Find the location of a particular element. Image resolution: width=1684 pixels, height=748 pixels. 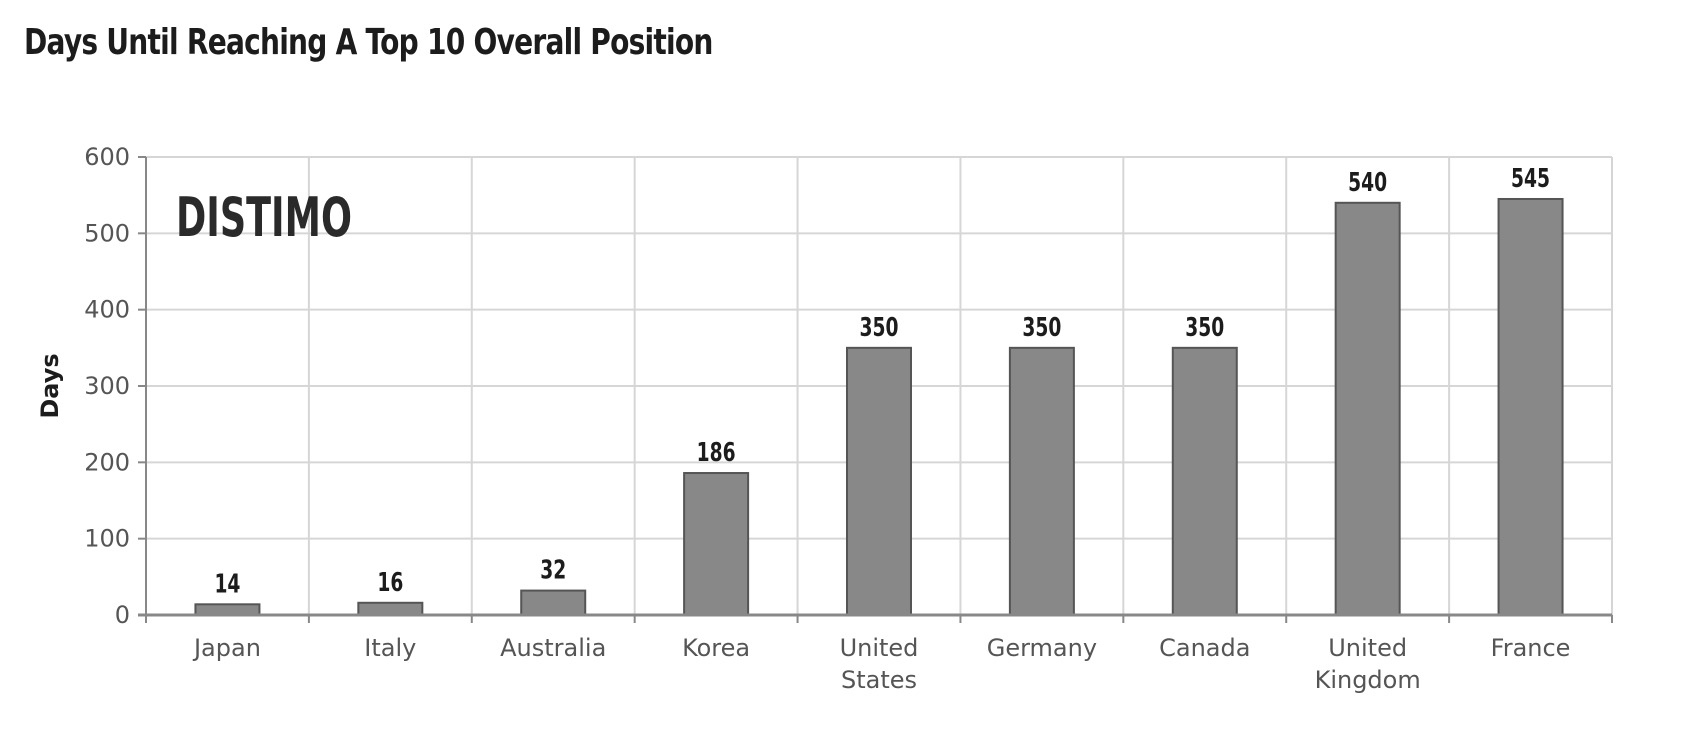

x-tick-label: Germany is located at coordinates (1042, 648).